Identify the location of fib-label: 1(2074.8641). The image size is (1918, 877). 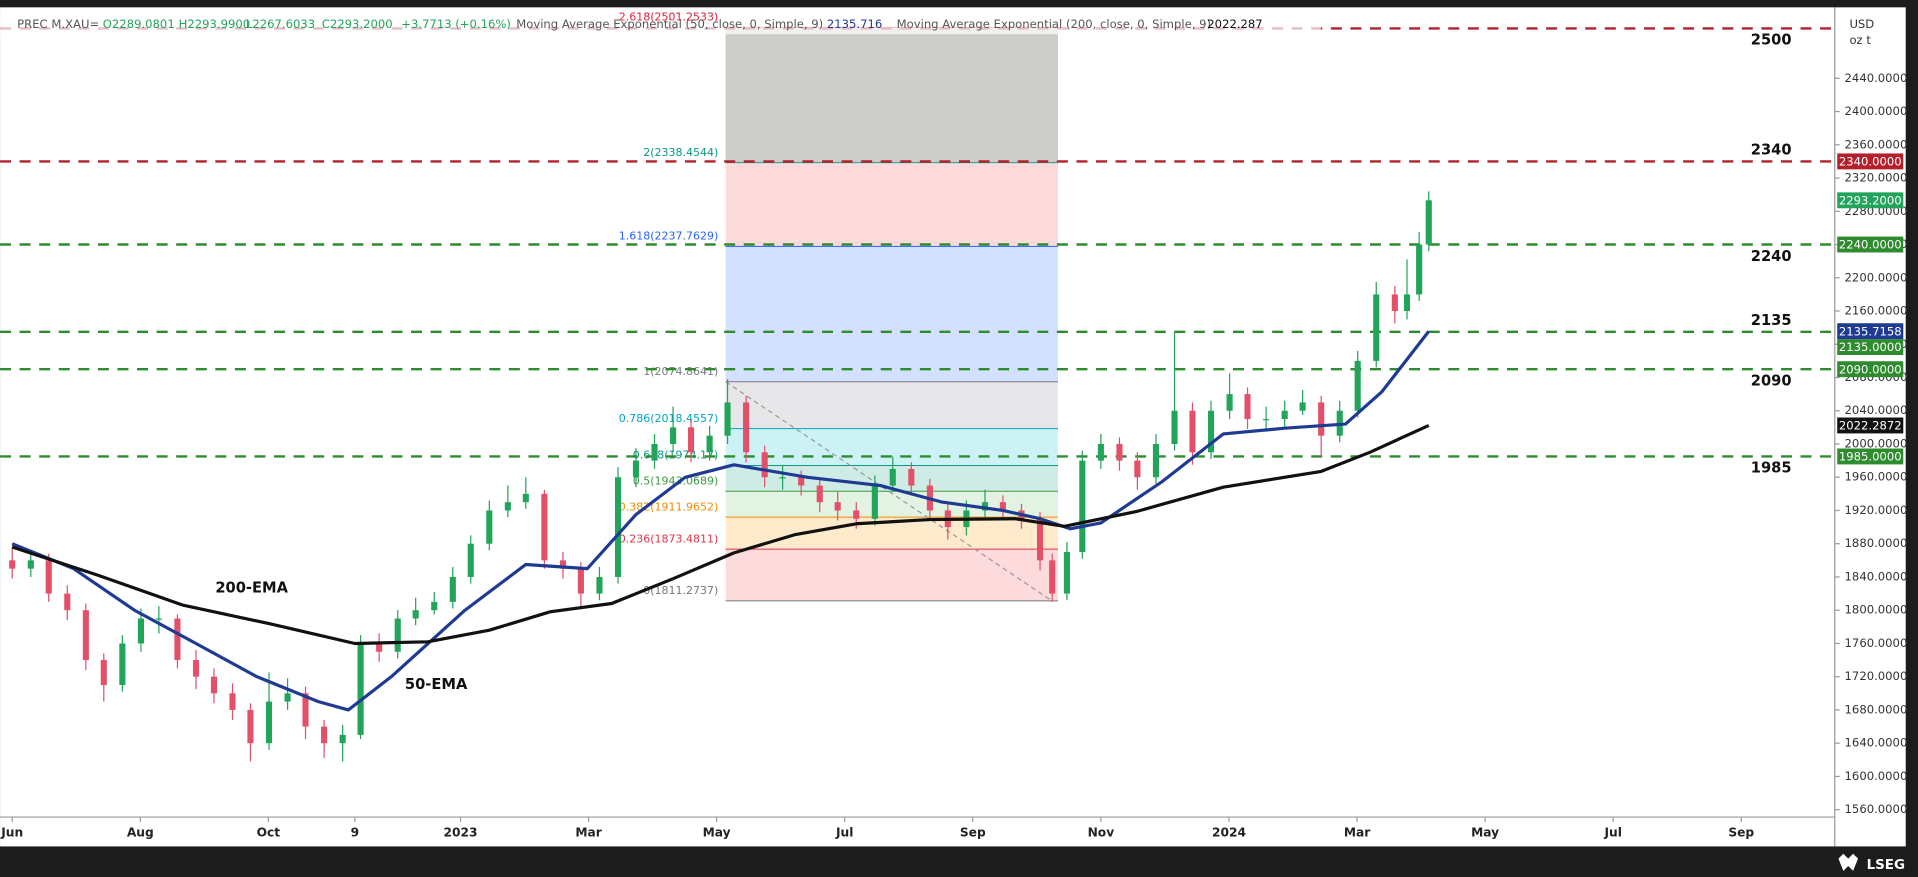
(680, 371).